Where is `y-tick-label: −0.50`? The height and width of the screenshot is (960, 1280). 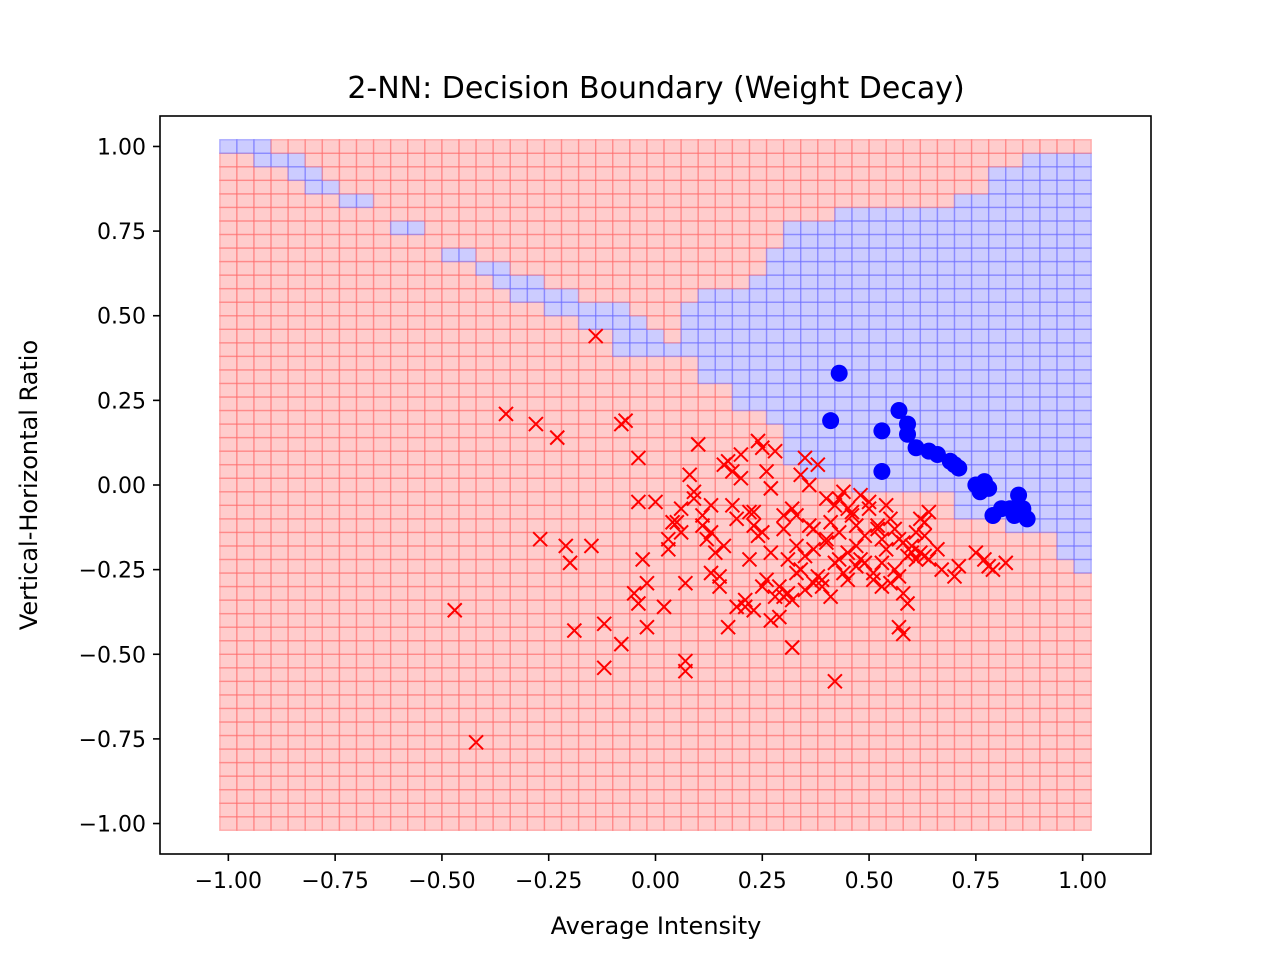
y-tick-label: −0.50 is located at coordinates (112, 655).